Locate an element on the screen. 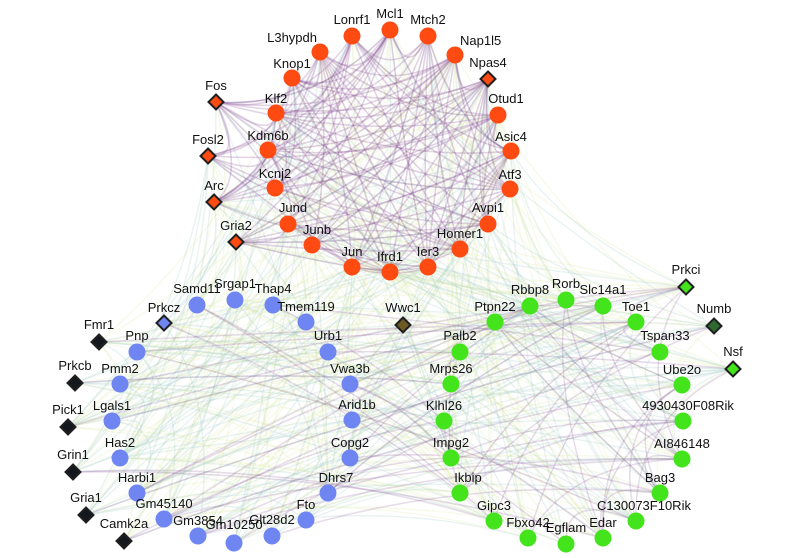 The height and width of the screenshot is (558, 795). node-mcl1 is located at coordinates (390, 30).